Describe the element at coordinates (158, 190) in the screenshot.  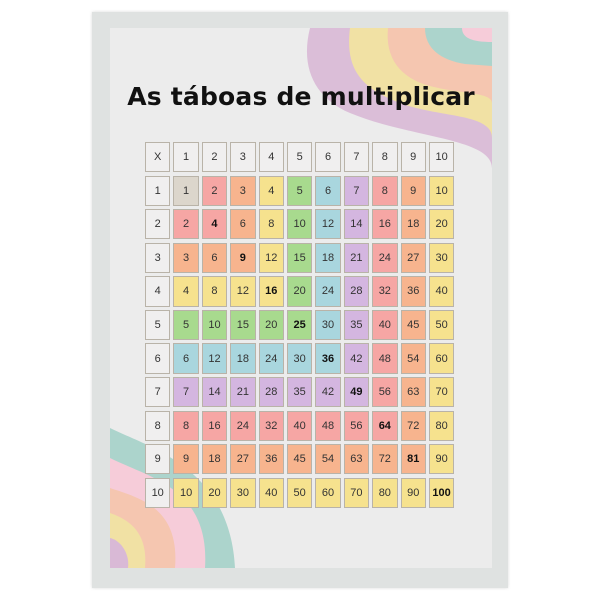
I see `row-header: 1` at that location.